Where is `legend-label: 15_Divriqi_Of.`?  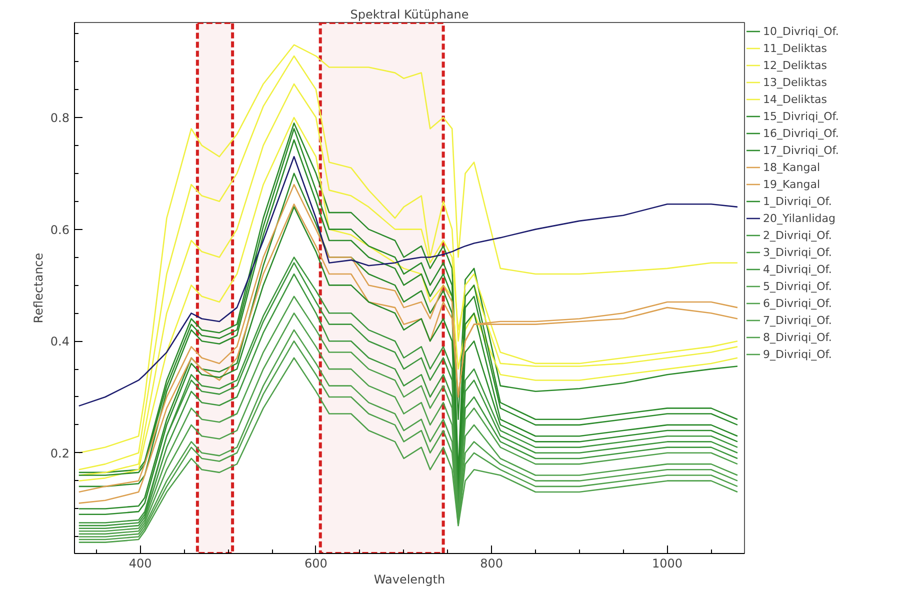
legend-label: 15_Divriqi_Of. is located at coordinates (801, 116).